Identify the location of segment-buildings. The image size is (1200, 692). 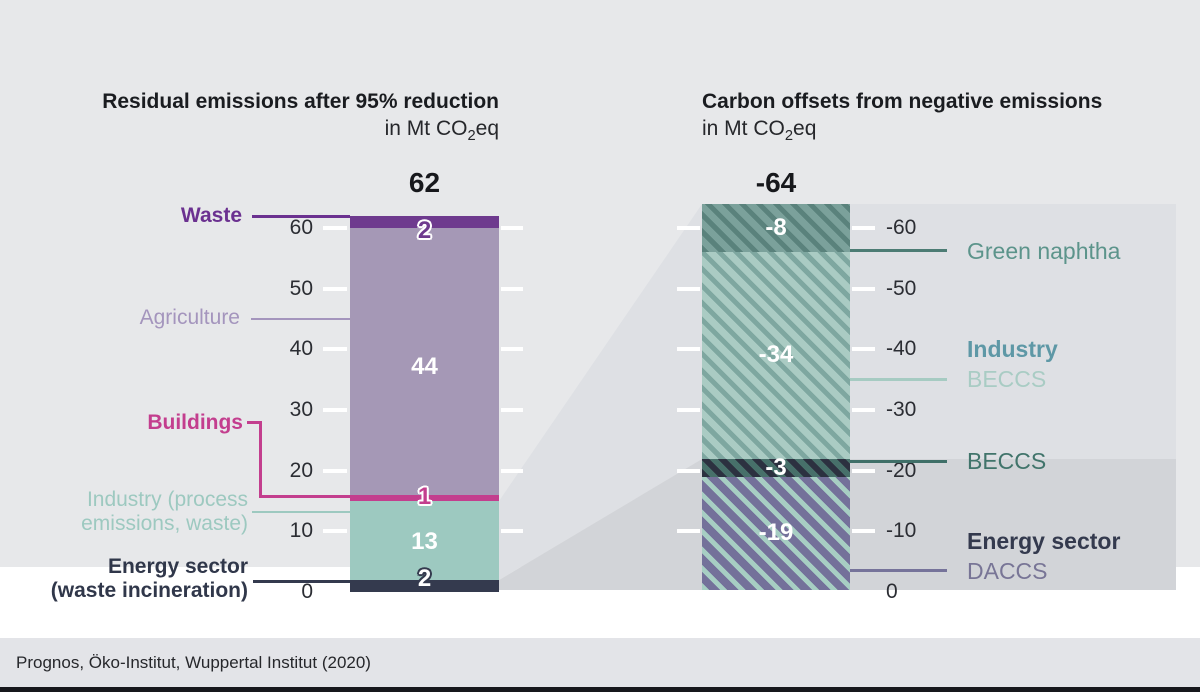
(424, 498).